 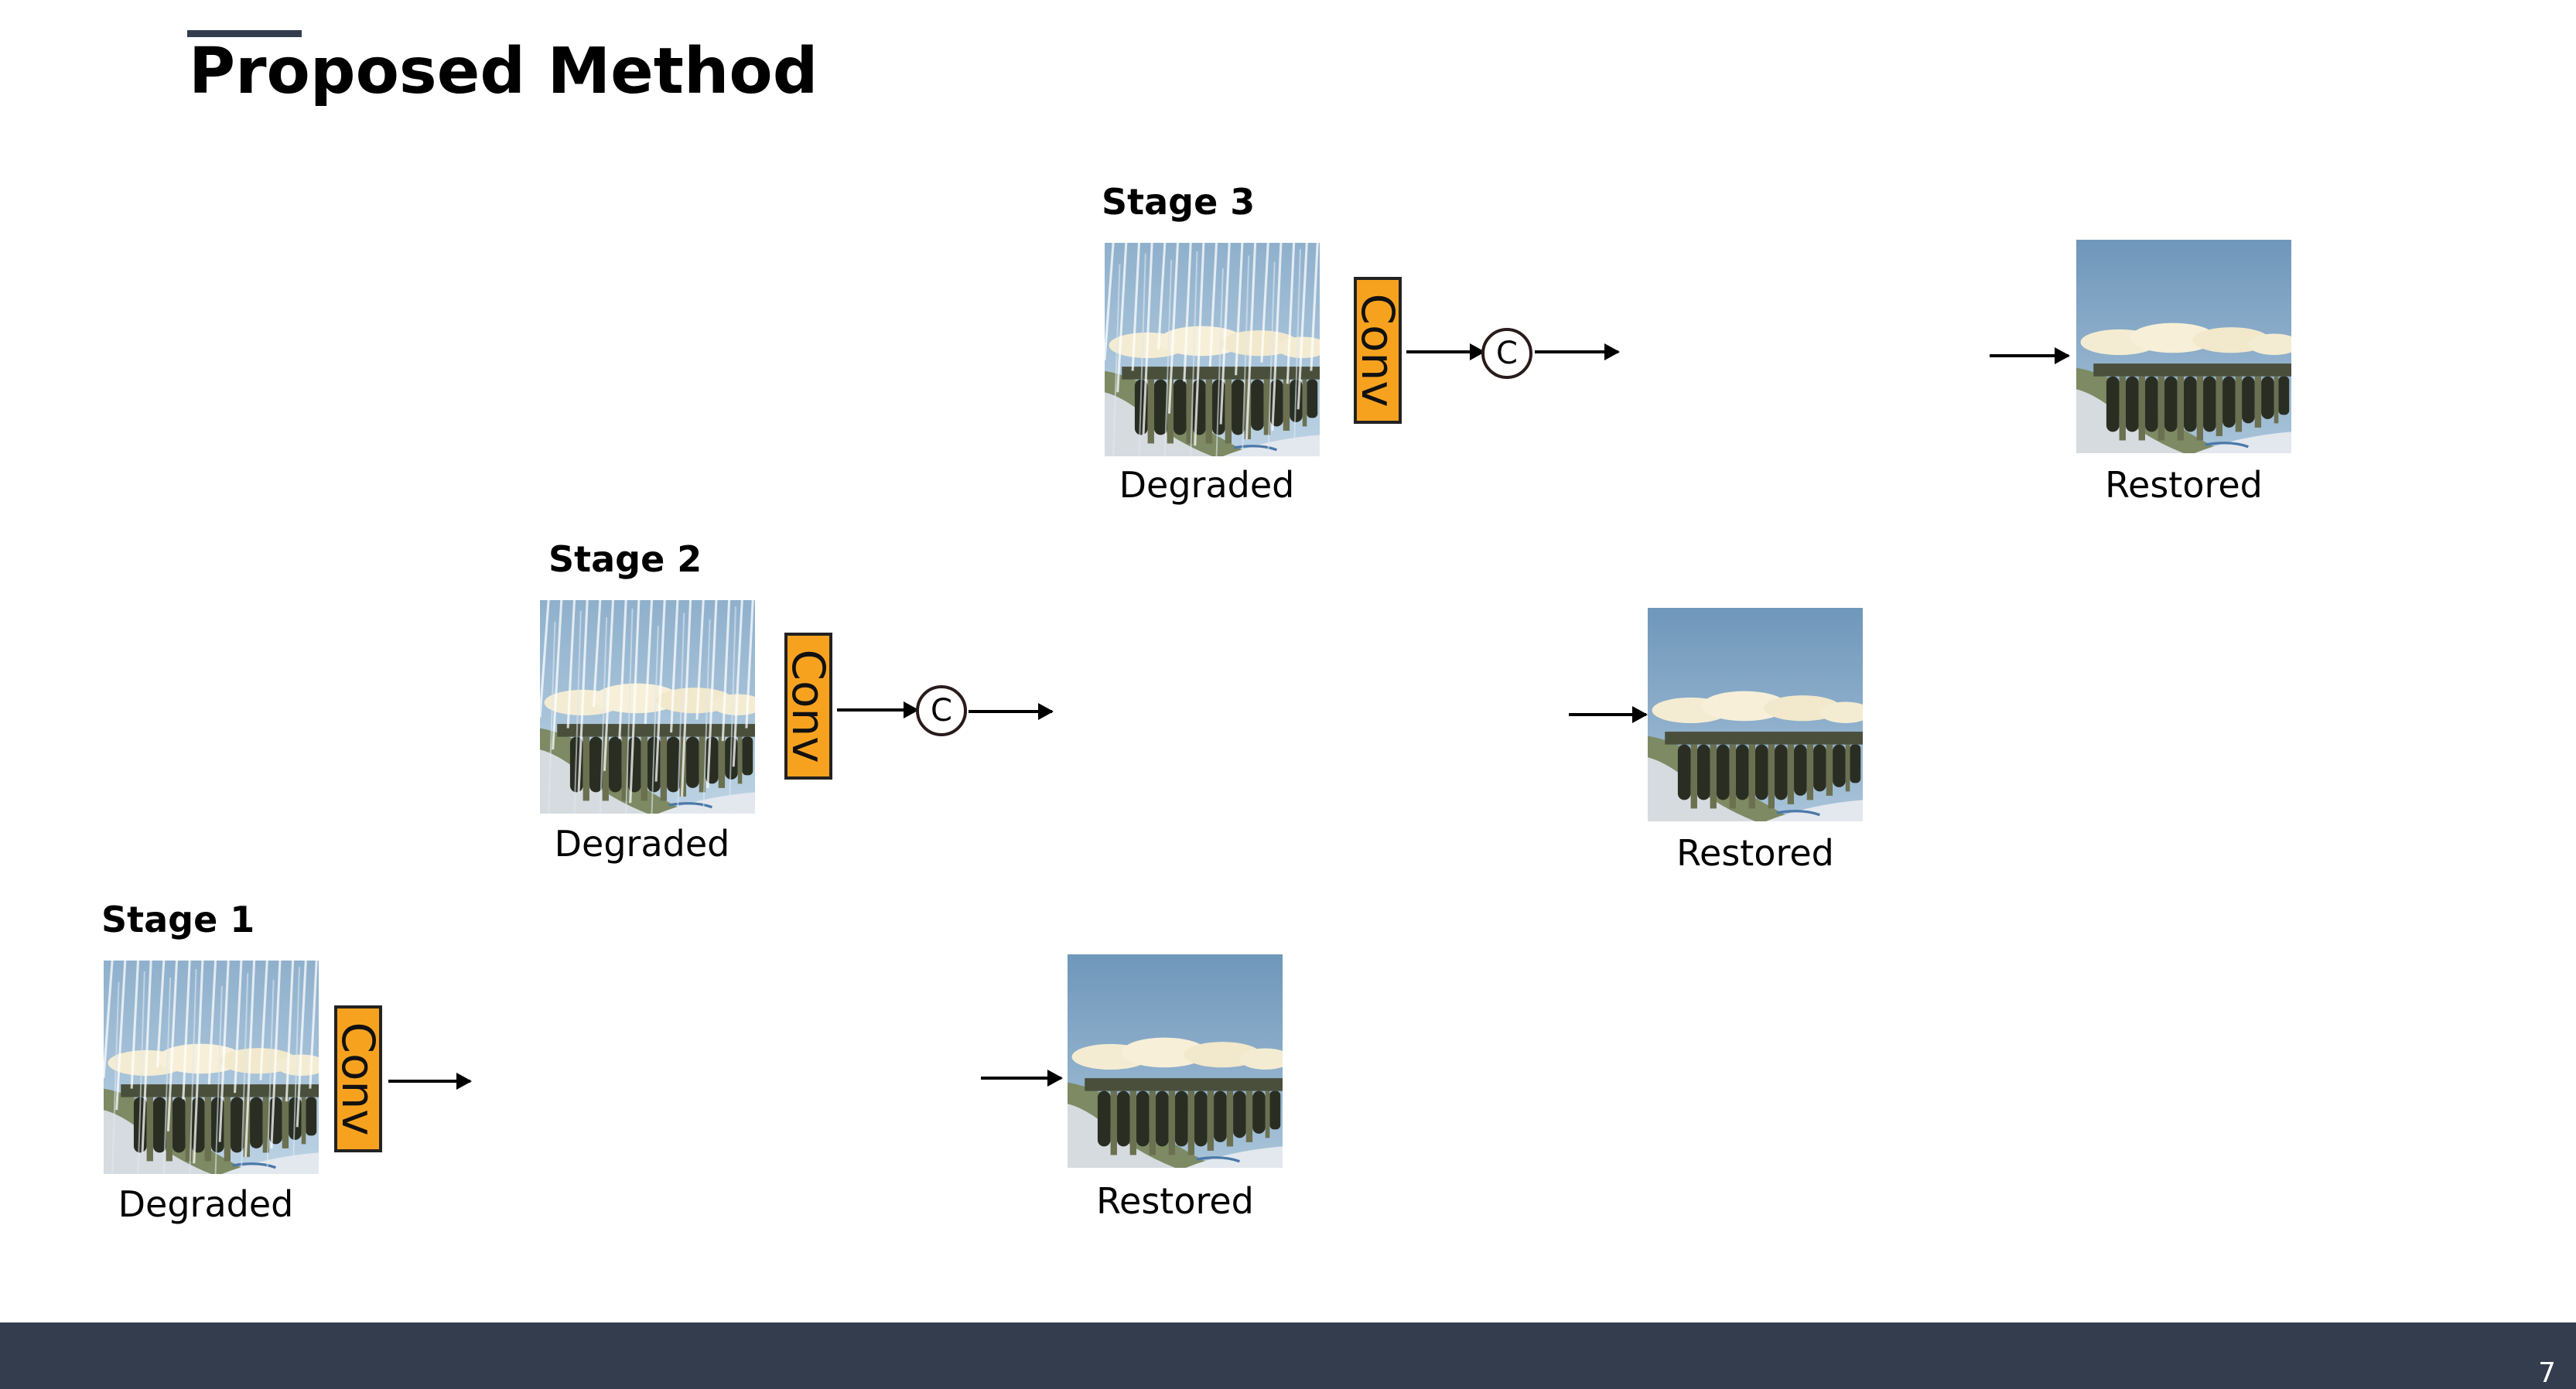 I want to click on stage-1-conv-block: Conv, so click(x=358, y=1078).